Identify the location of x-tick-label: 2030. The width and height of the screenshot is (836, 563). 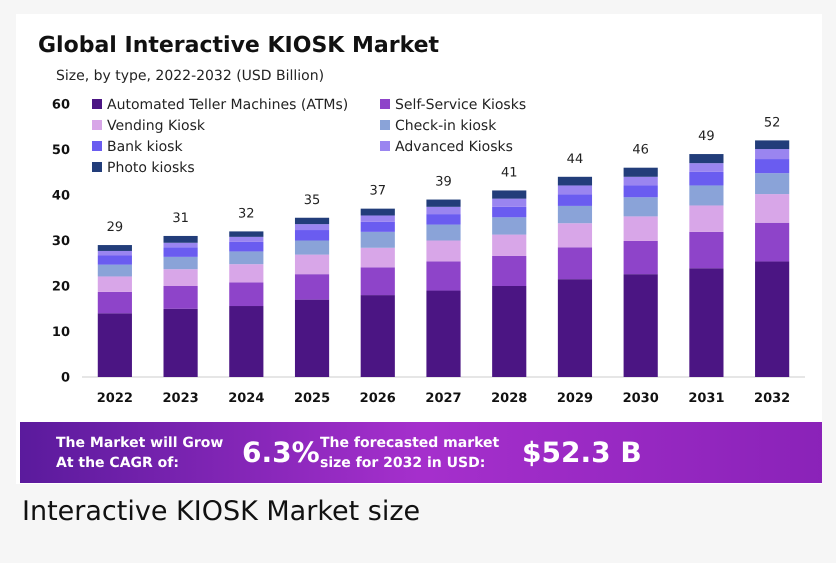
(640, 398).